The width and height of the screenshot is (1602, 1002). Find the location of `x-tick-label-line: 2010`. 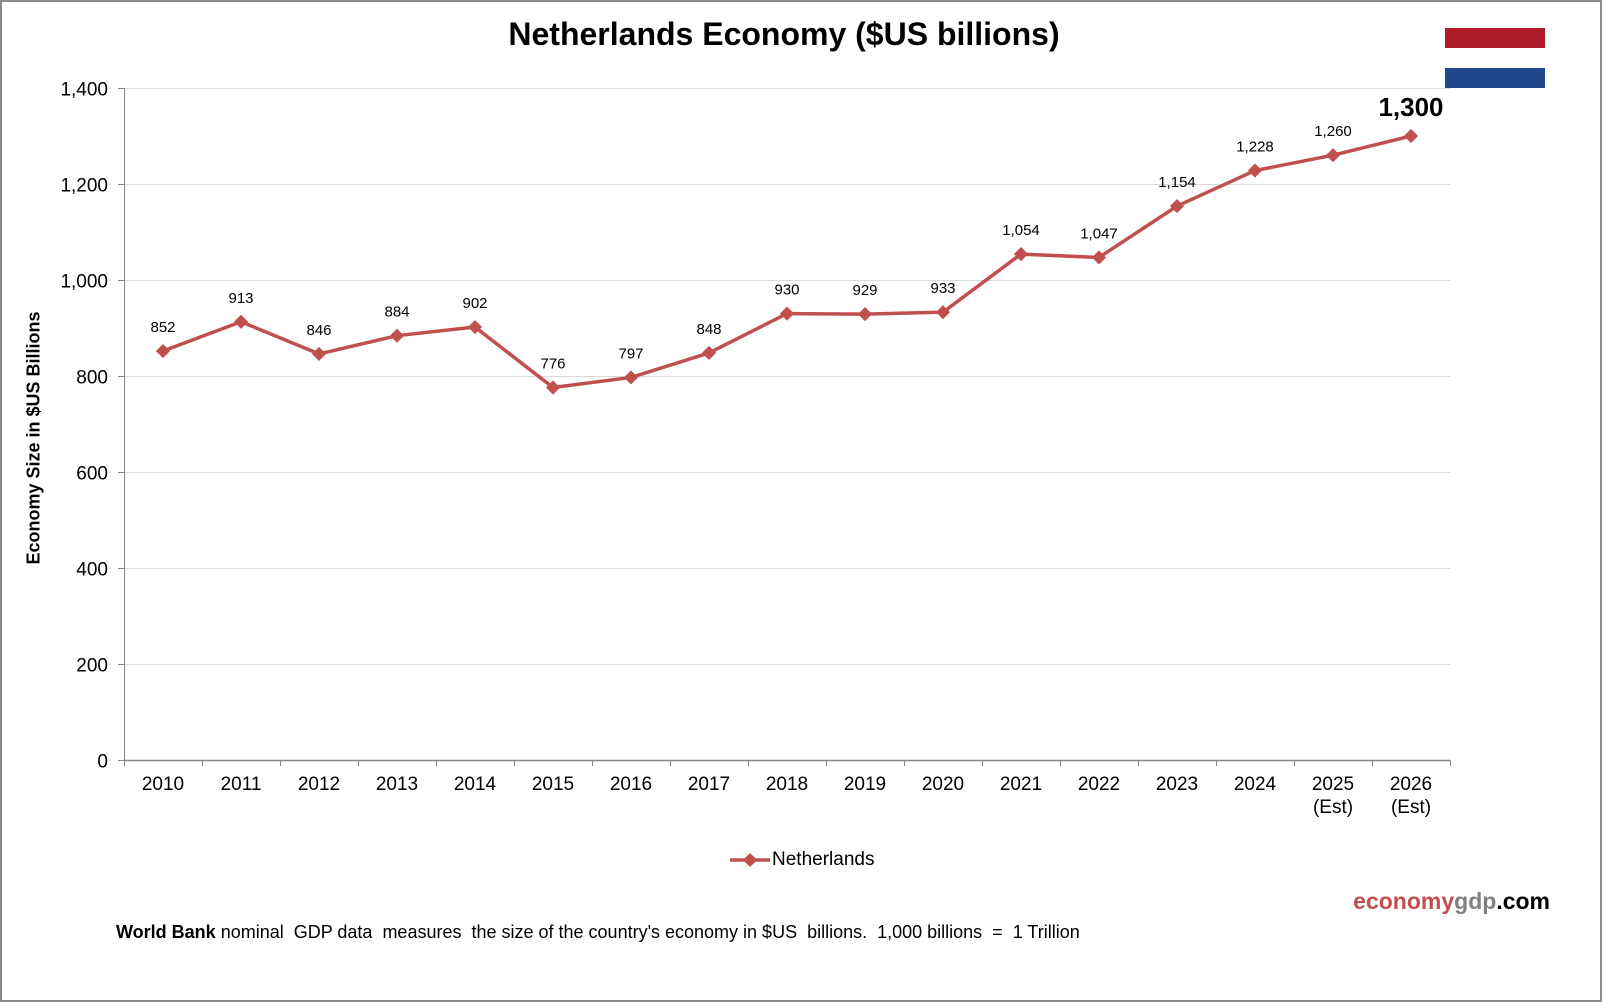

x-tick-label-line: 2010 is located at coordinates (163, 784).